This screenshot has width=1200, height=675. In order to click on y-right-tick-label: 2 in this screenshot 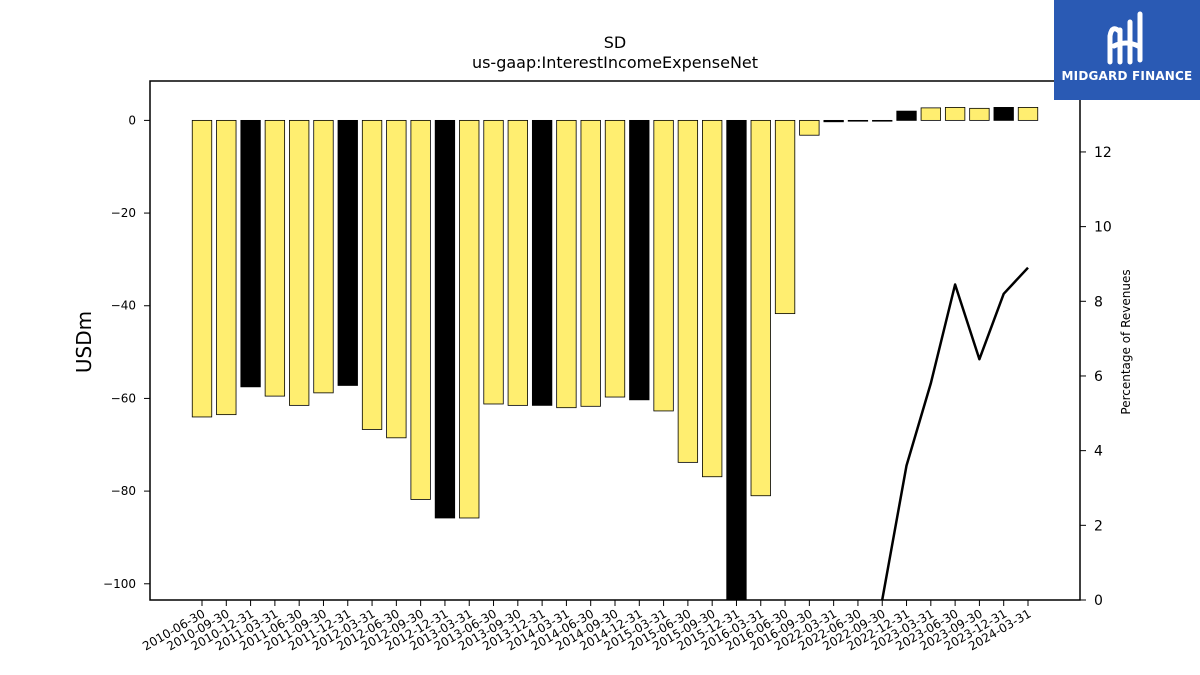, I will do `click(1098, 526)`.